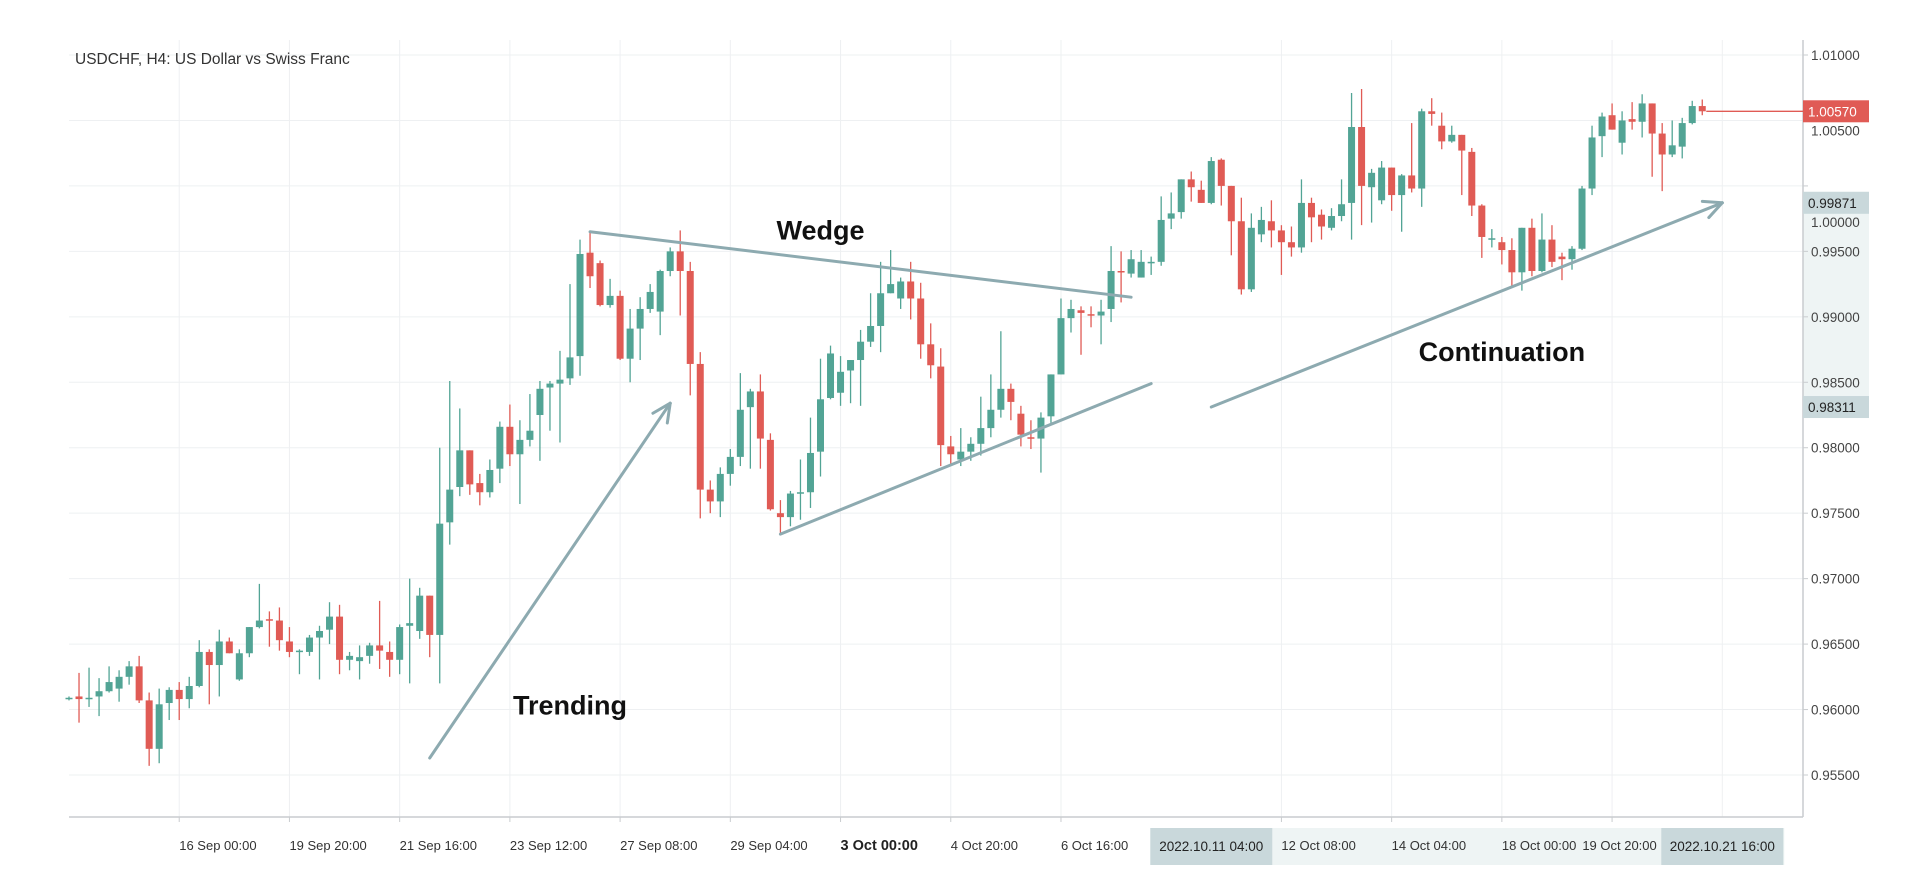  What do you see at coordinates (1094, 845) in the screenshot?
I see `time-tick-label: 6 Oct 16:00` at bounding box center [1094, 845].